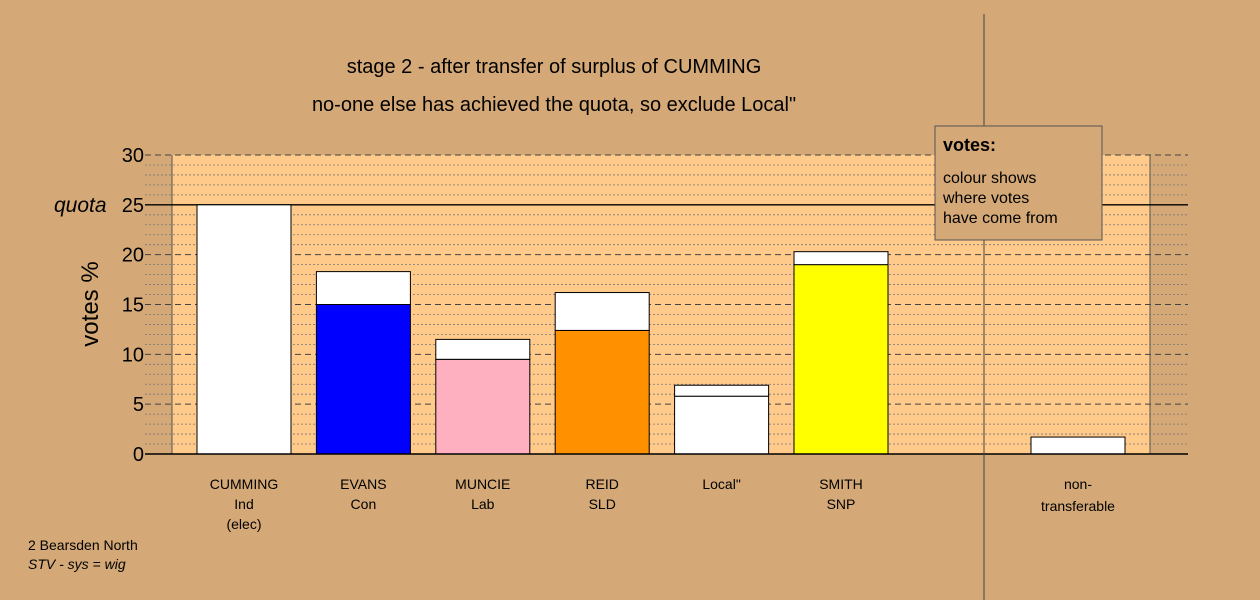 The height and width of the screenshot is (600, 1260). I want to click on category-label: SLD, so click(602, 504).